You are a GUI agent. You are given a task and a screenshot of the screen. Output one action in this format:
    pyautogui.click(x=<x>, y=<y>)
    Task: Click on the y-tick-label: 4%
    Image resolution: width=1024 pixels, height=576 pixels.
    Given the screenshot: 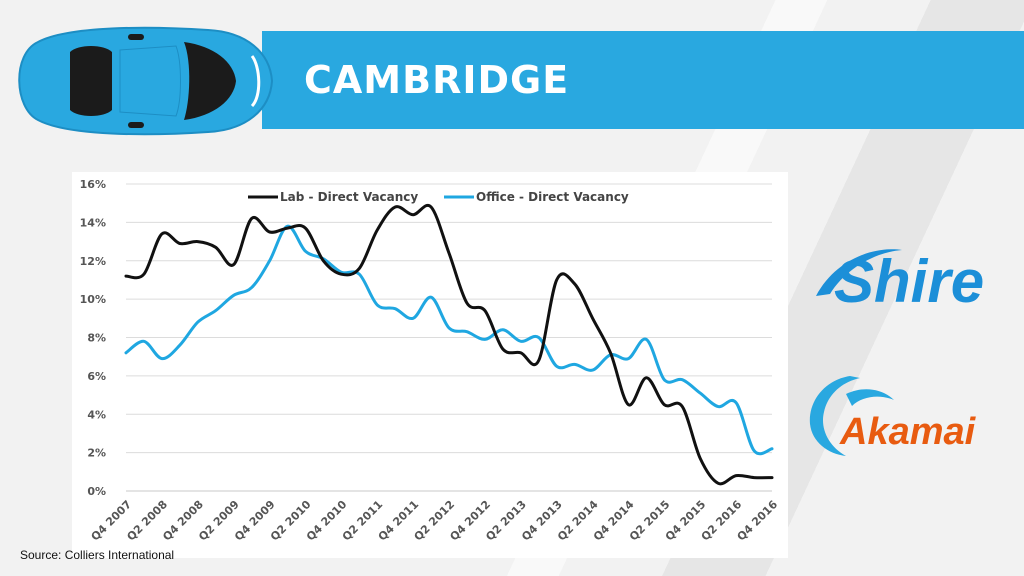 What is the action you would take?
    pyautogui.click(x=96, y=414)
    